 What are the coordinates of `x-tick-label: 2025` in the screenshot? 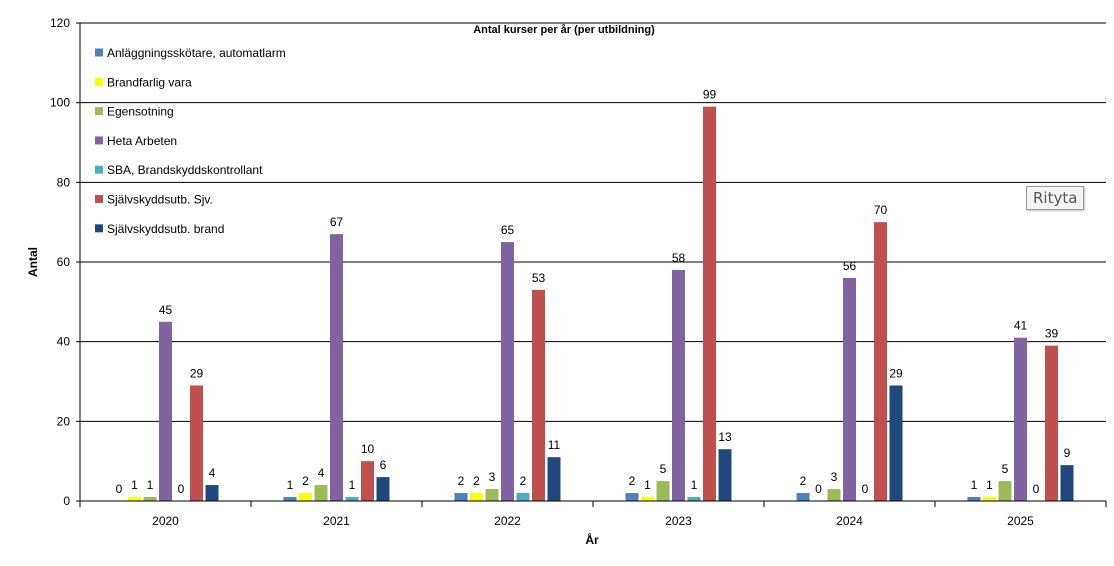 It's located at (1020, 521).